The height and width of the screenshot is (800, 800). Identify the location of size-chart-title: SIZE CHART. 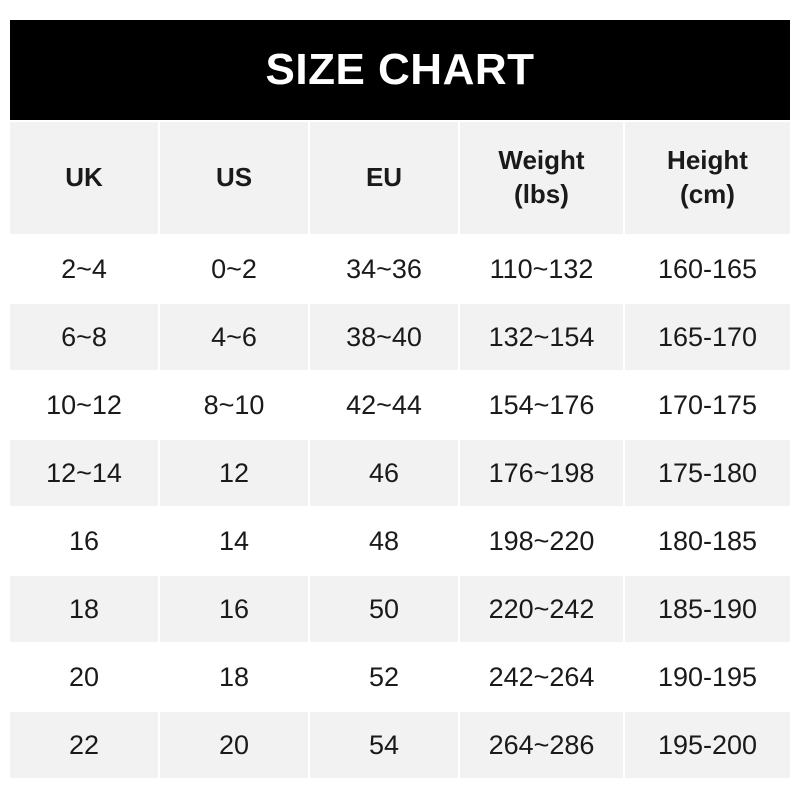
(400, 70).